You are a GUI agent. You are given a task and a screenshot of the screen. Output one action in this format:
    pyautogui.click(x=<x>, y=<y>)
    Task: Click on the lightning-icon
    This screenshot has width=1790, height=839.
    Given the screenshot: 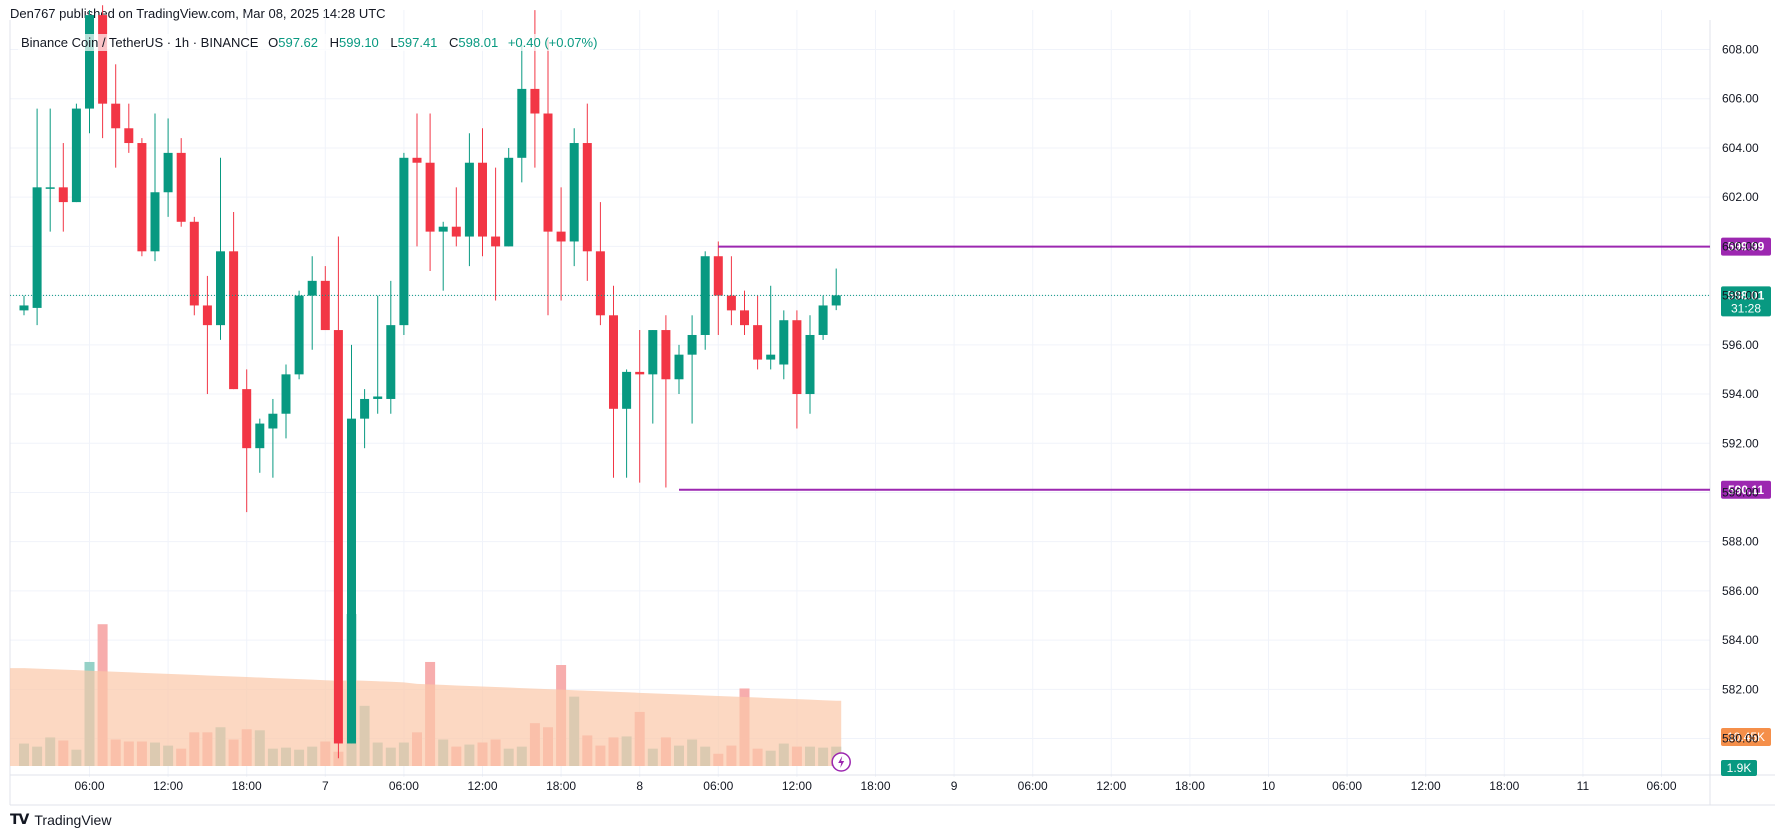 What is the action you would take?
    pyautogui.click(x=841, y=762)
    